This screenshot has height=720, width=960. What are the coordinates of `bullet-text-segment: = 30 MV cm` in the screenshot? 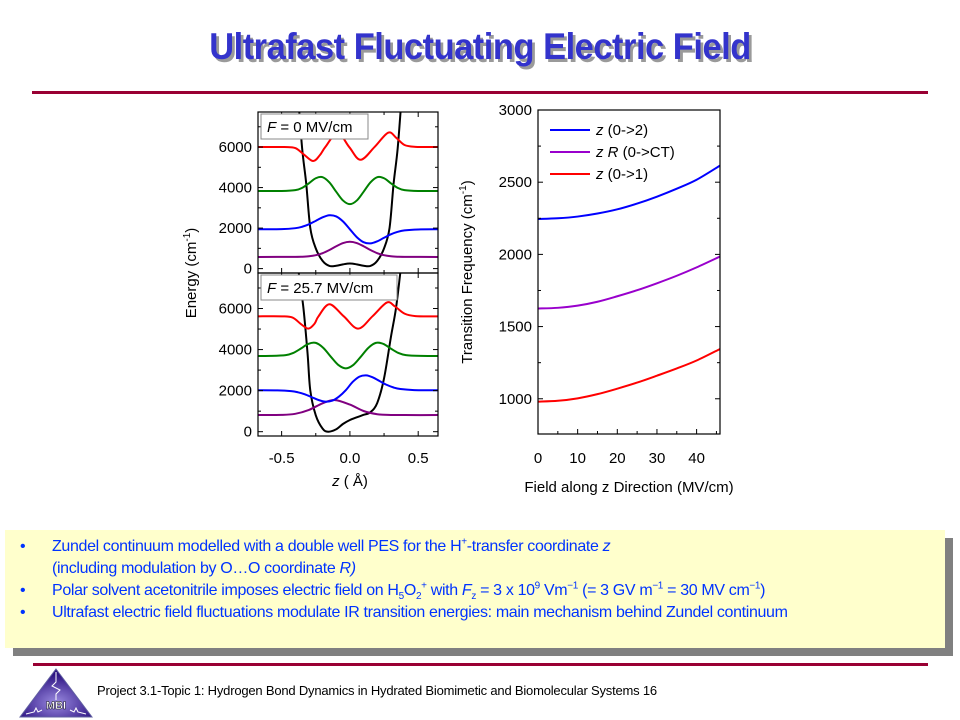 It's located at (706, 590).